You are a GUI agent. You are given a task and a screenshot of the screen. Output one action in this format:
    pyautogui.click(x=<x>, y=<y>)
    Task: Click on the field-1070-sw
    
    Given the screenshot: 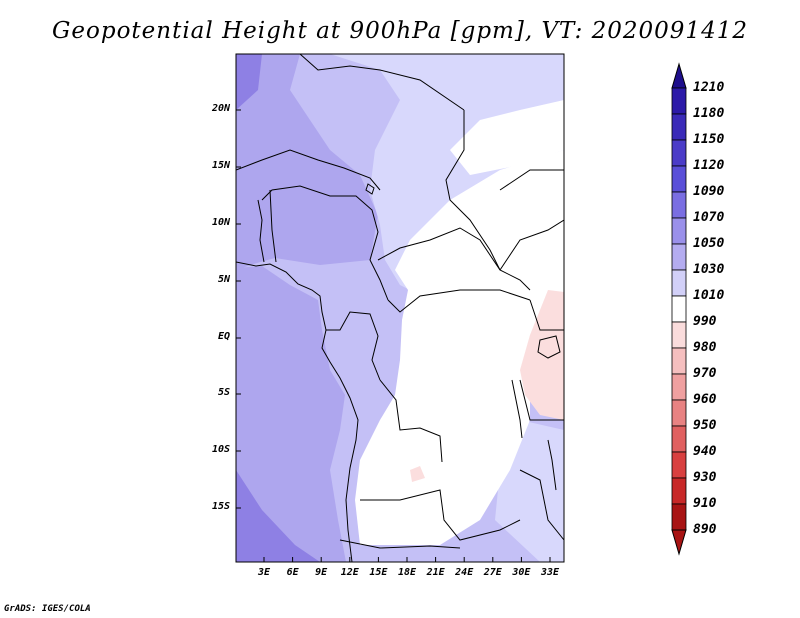 What is the action you would take?
    pyautogui.click(x=278, y=516)
    